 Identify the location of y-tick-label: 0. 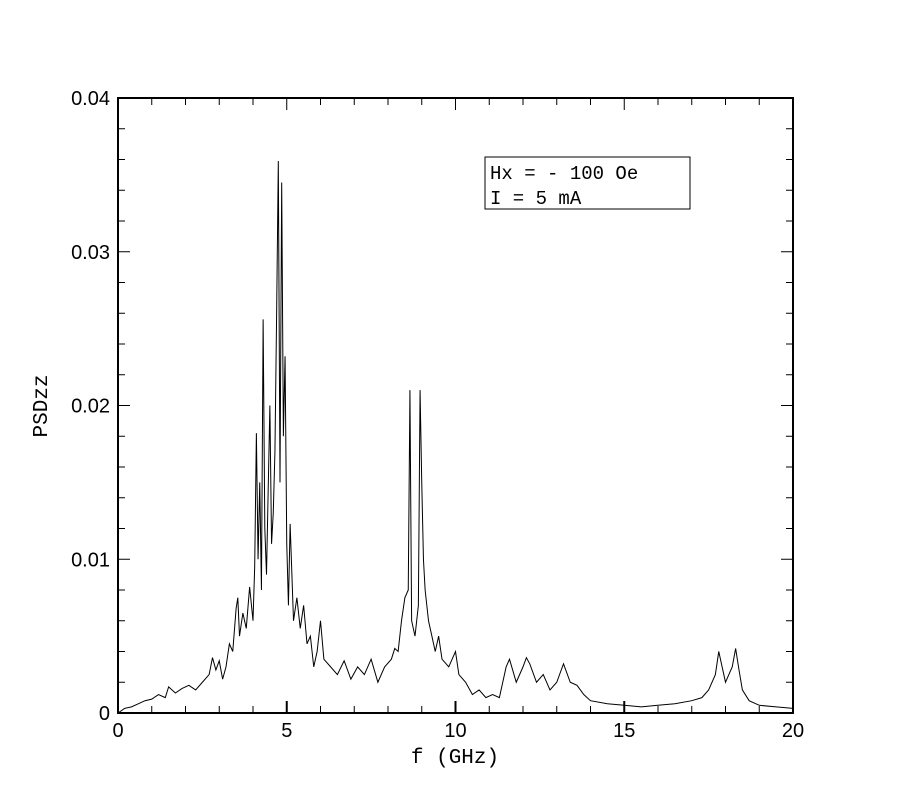
(104, 714).